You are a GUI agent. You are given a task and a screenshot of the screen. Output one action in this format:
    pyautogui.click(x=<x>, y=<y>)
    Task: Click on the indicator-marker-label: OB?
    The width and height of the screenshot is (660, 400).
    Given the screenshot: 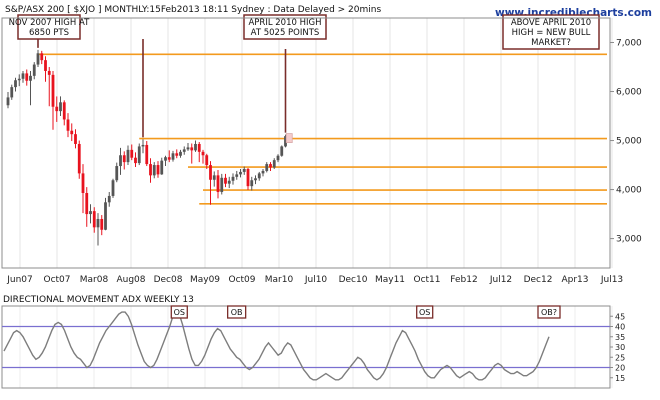 What is the action you would take?
    pyautogui.click(x=549, y=312)
    